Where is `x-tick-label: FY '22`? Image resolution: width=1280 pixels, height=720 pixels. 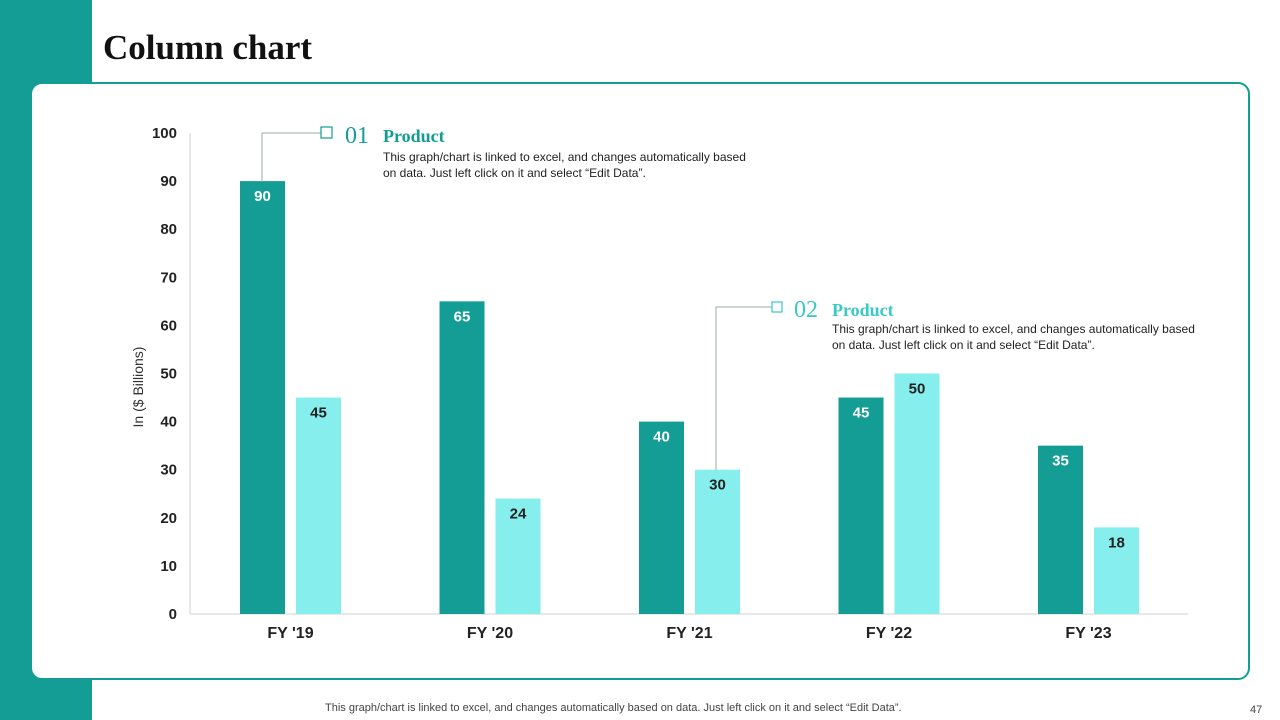
x-tick-label: FY '22 is located at coordinates (889, 633).